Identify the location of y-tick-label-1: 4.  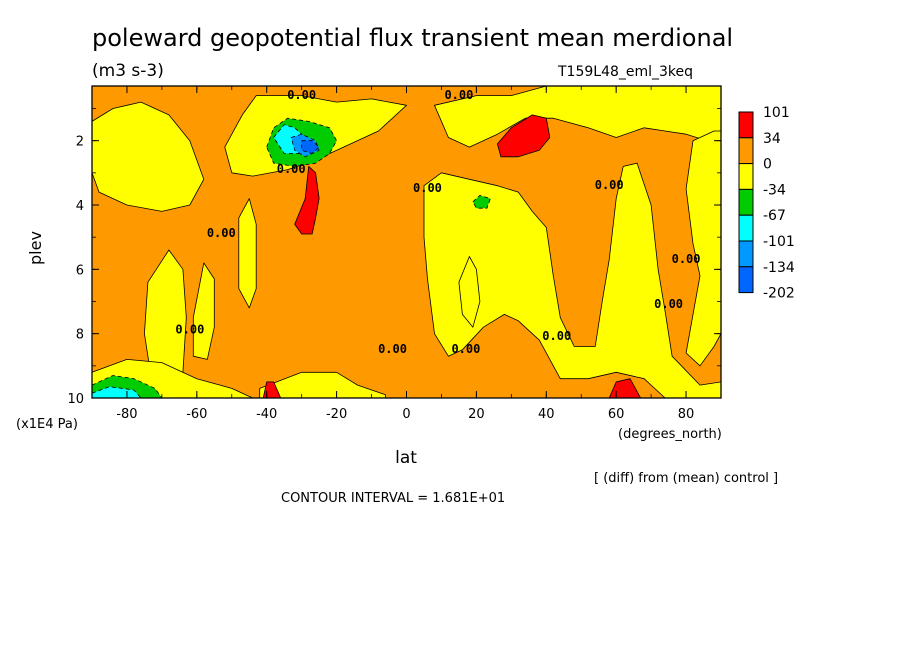
(80, 206).